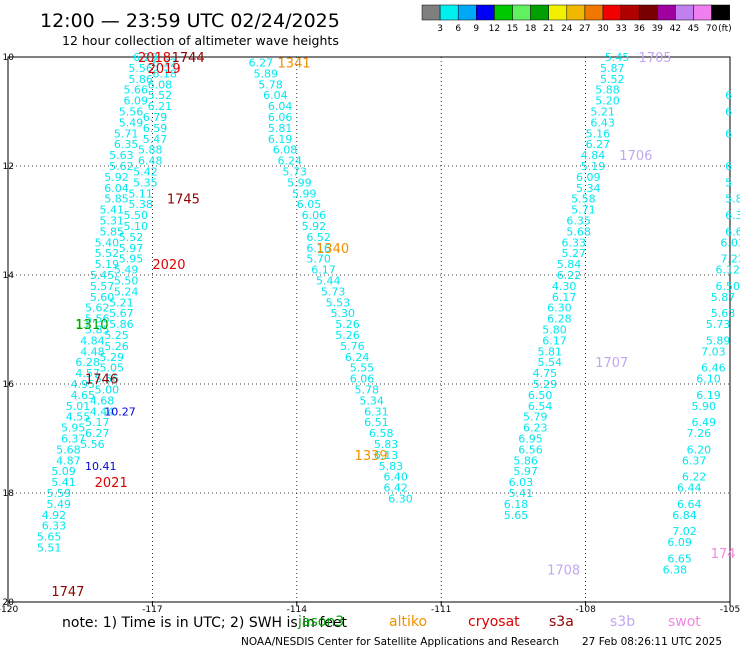 The height and width of the screenshot is (650, 740). Describe the element at coordinates (694, 477) in the screenshot. I see `wave-height-value: 6.22` at that location.